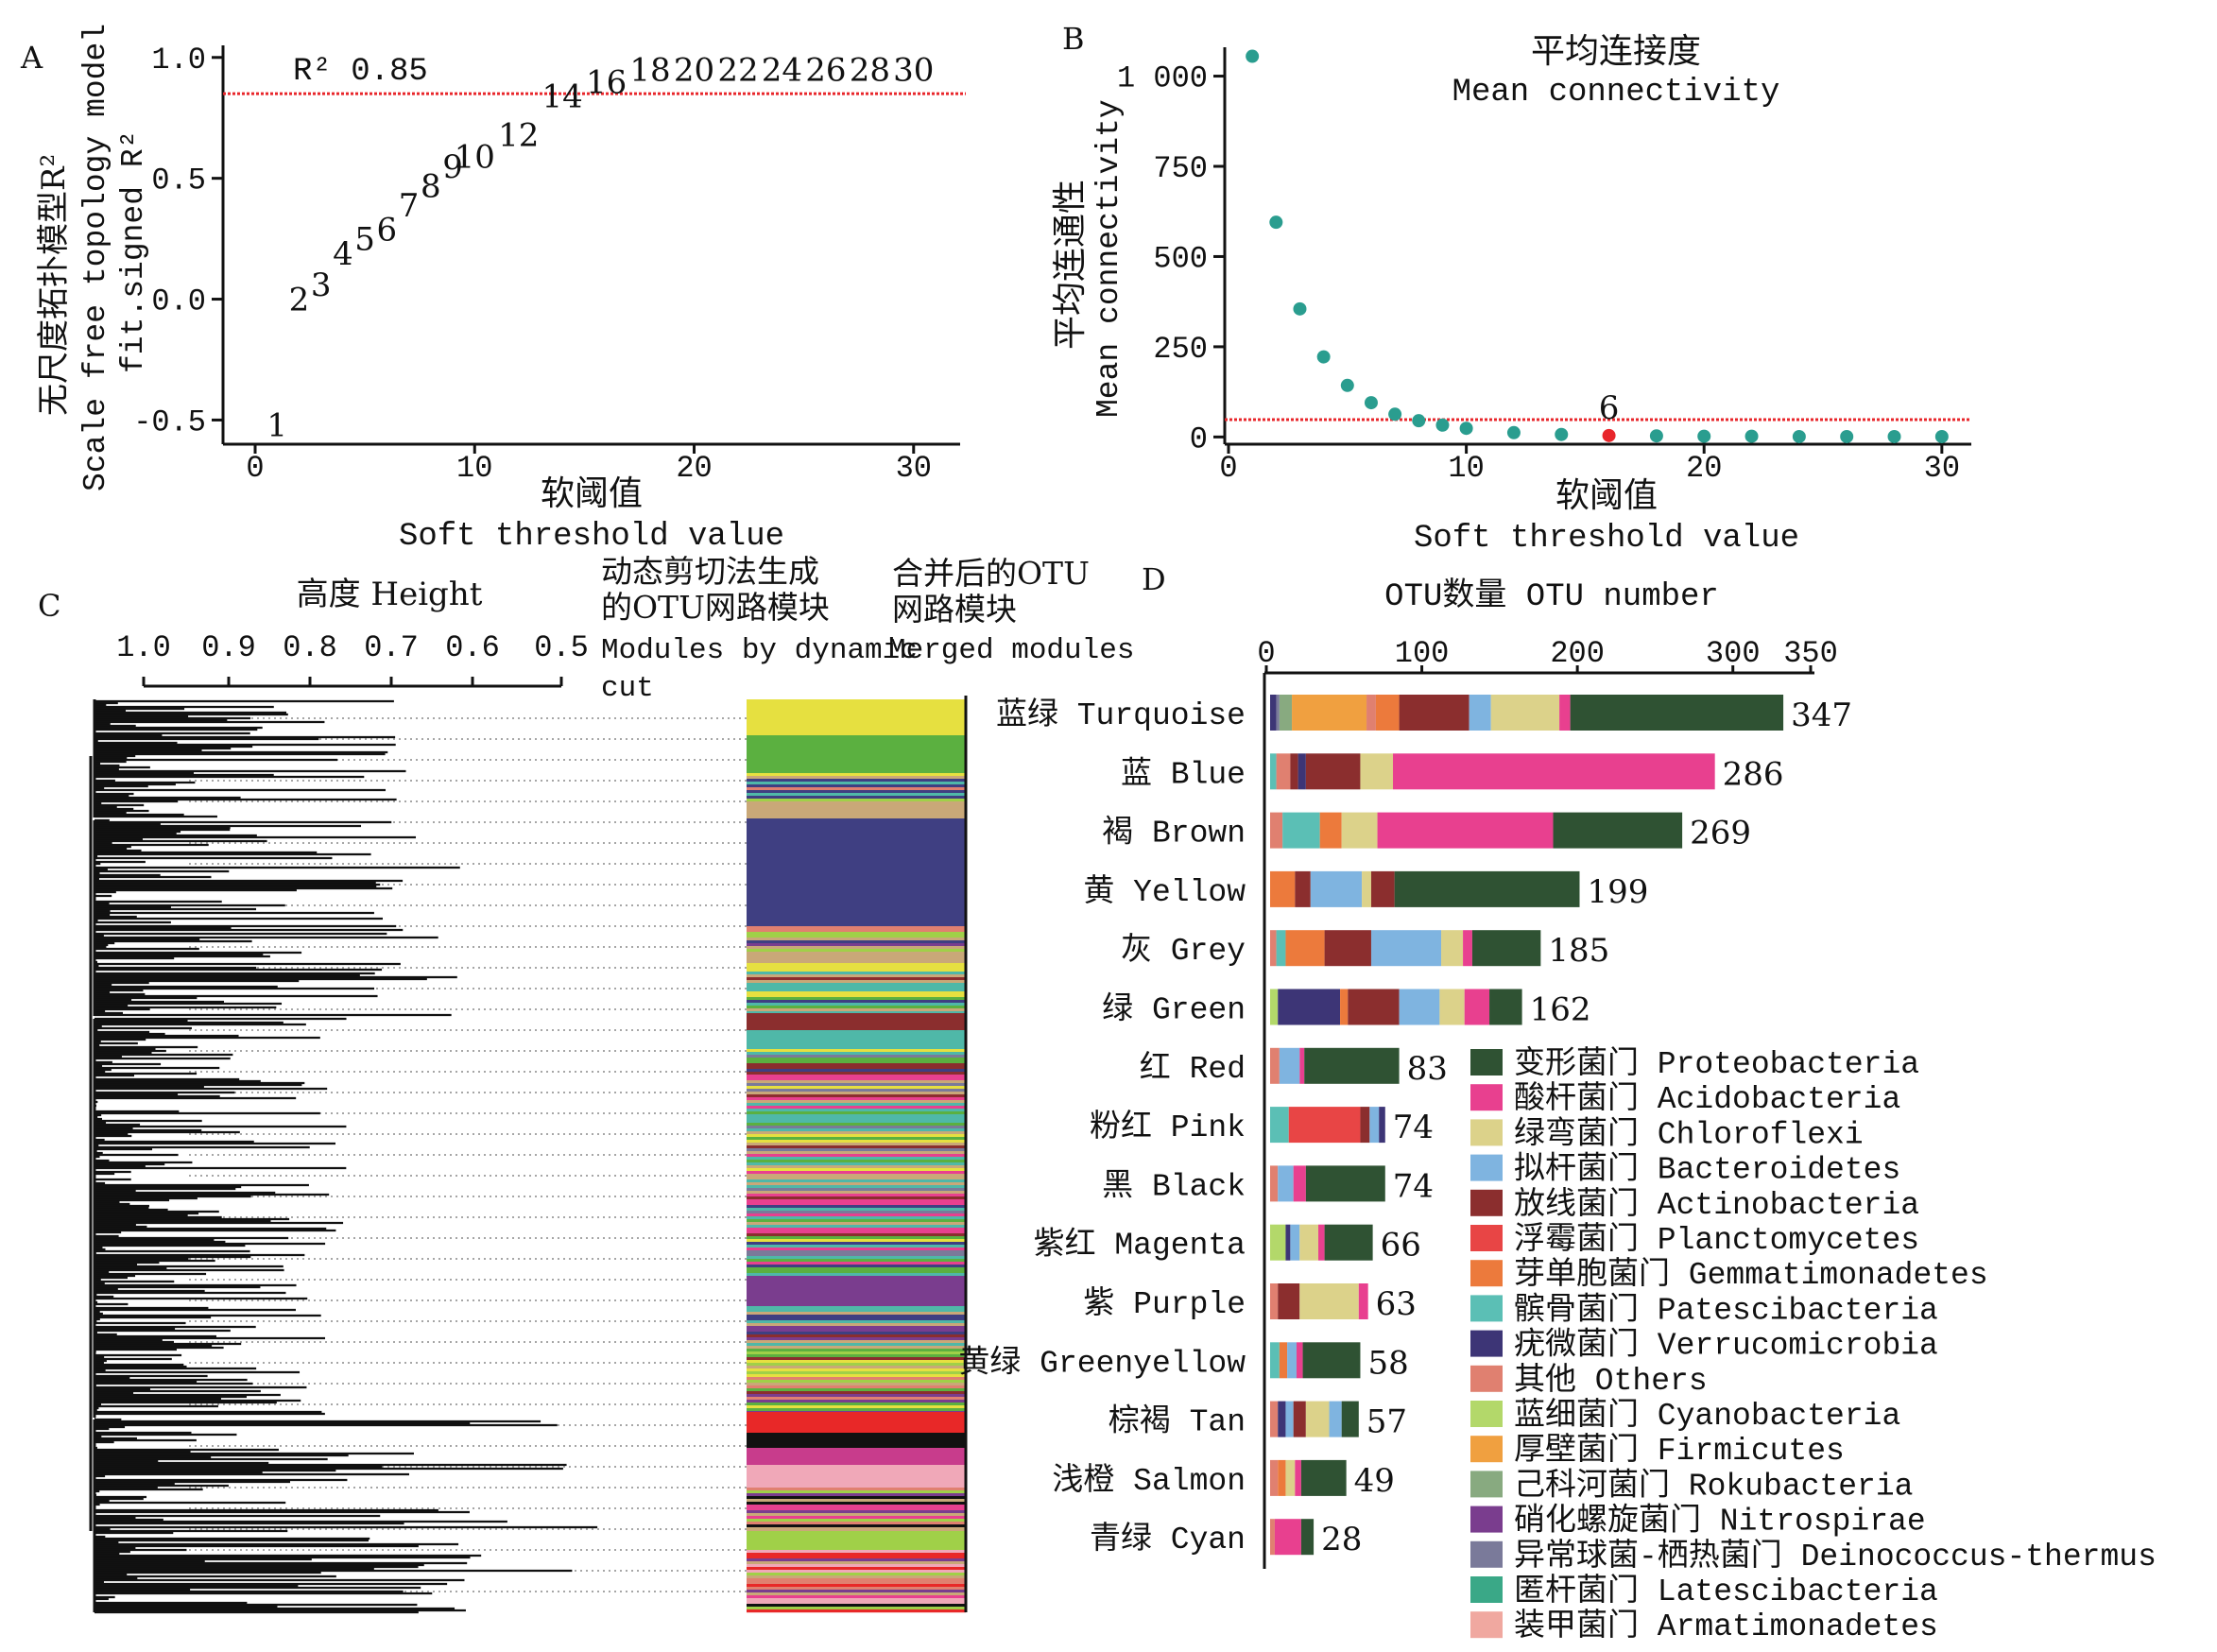  I want to click on panel-d-total-label: 74, so click(1413, 1186).